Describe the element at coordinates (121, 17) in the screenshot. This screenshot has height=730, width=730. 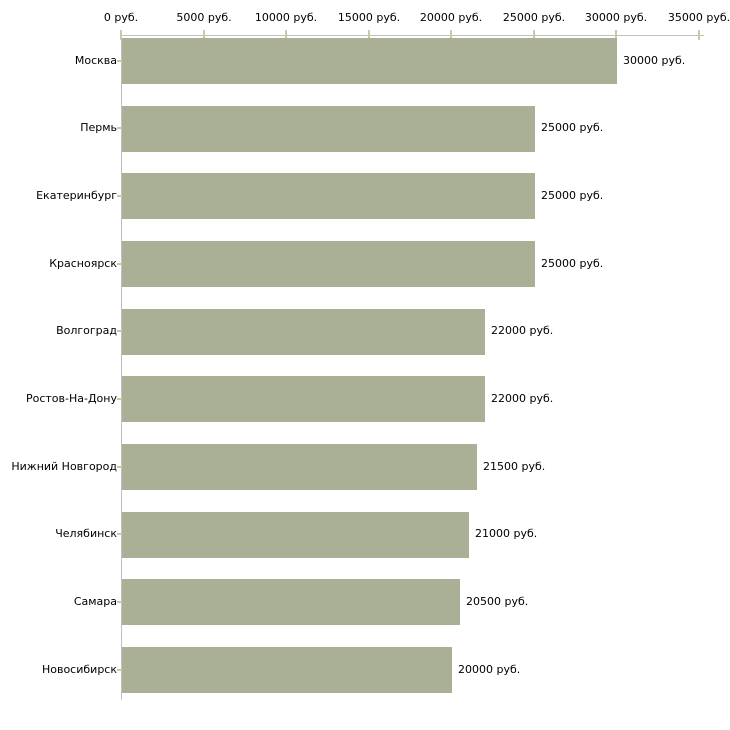
I see `x-tick-label: 0 руб.` at that location.